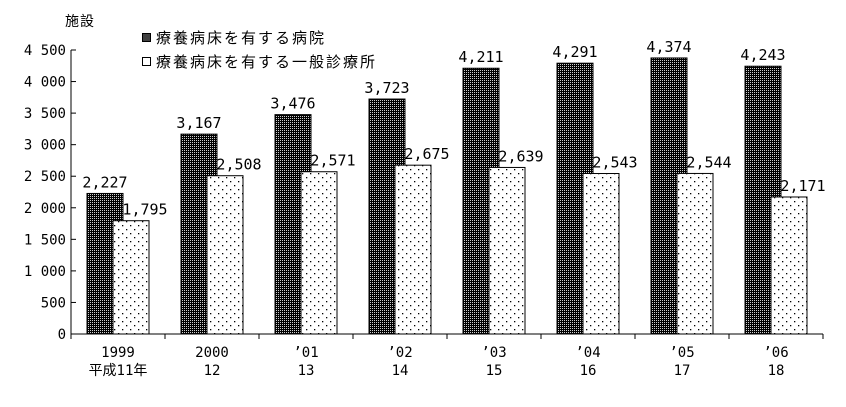 The width and height of the screenshot is (846, 407). I want to click on x-label-era: 平成11年, so click(118, 371).